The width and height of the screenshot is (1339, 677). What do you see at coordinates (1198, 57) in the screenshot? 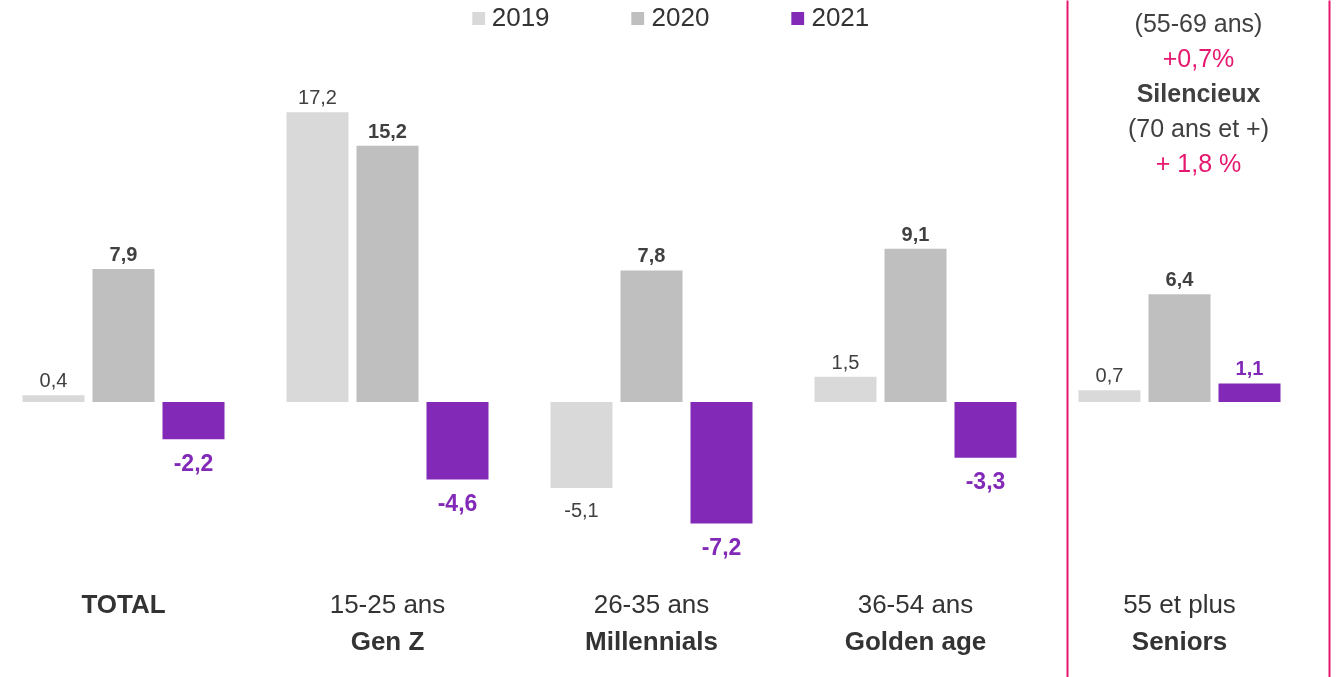
I see `text: +0,7%` at bounding box center [1198, 57].